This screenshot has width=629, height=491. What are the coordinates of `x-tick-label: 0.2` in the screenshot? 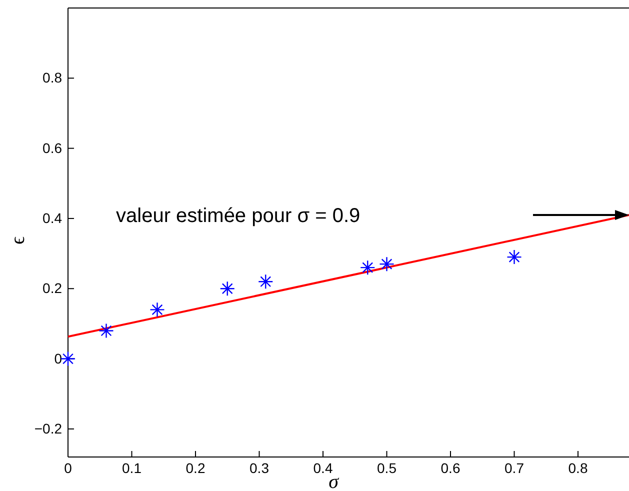 It's located at (196, 468).